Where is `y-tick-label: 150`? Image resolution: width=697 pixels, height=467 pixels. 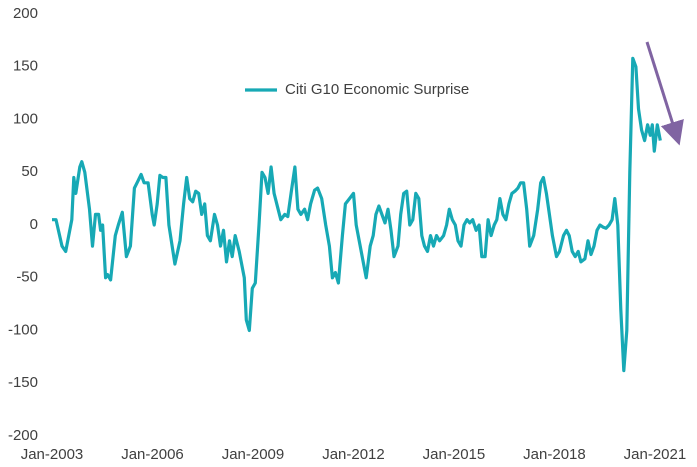
y-tick-label: 150 is located at coordinates (25, 66).